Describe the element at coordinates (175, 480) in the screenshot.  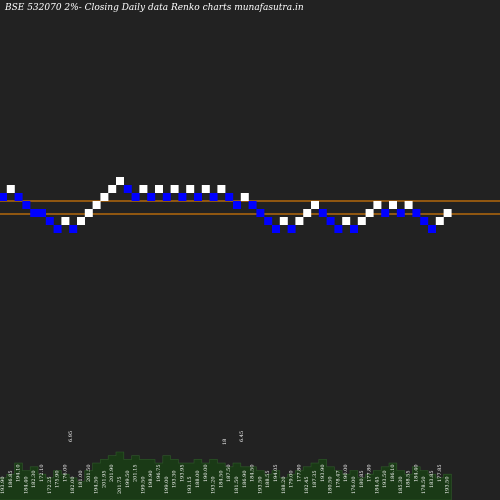
I see `x-label-23: 193.30` at that location.